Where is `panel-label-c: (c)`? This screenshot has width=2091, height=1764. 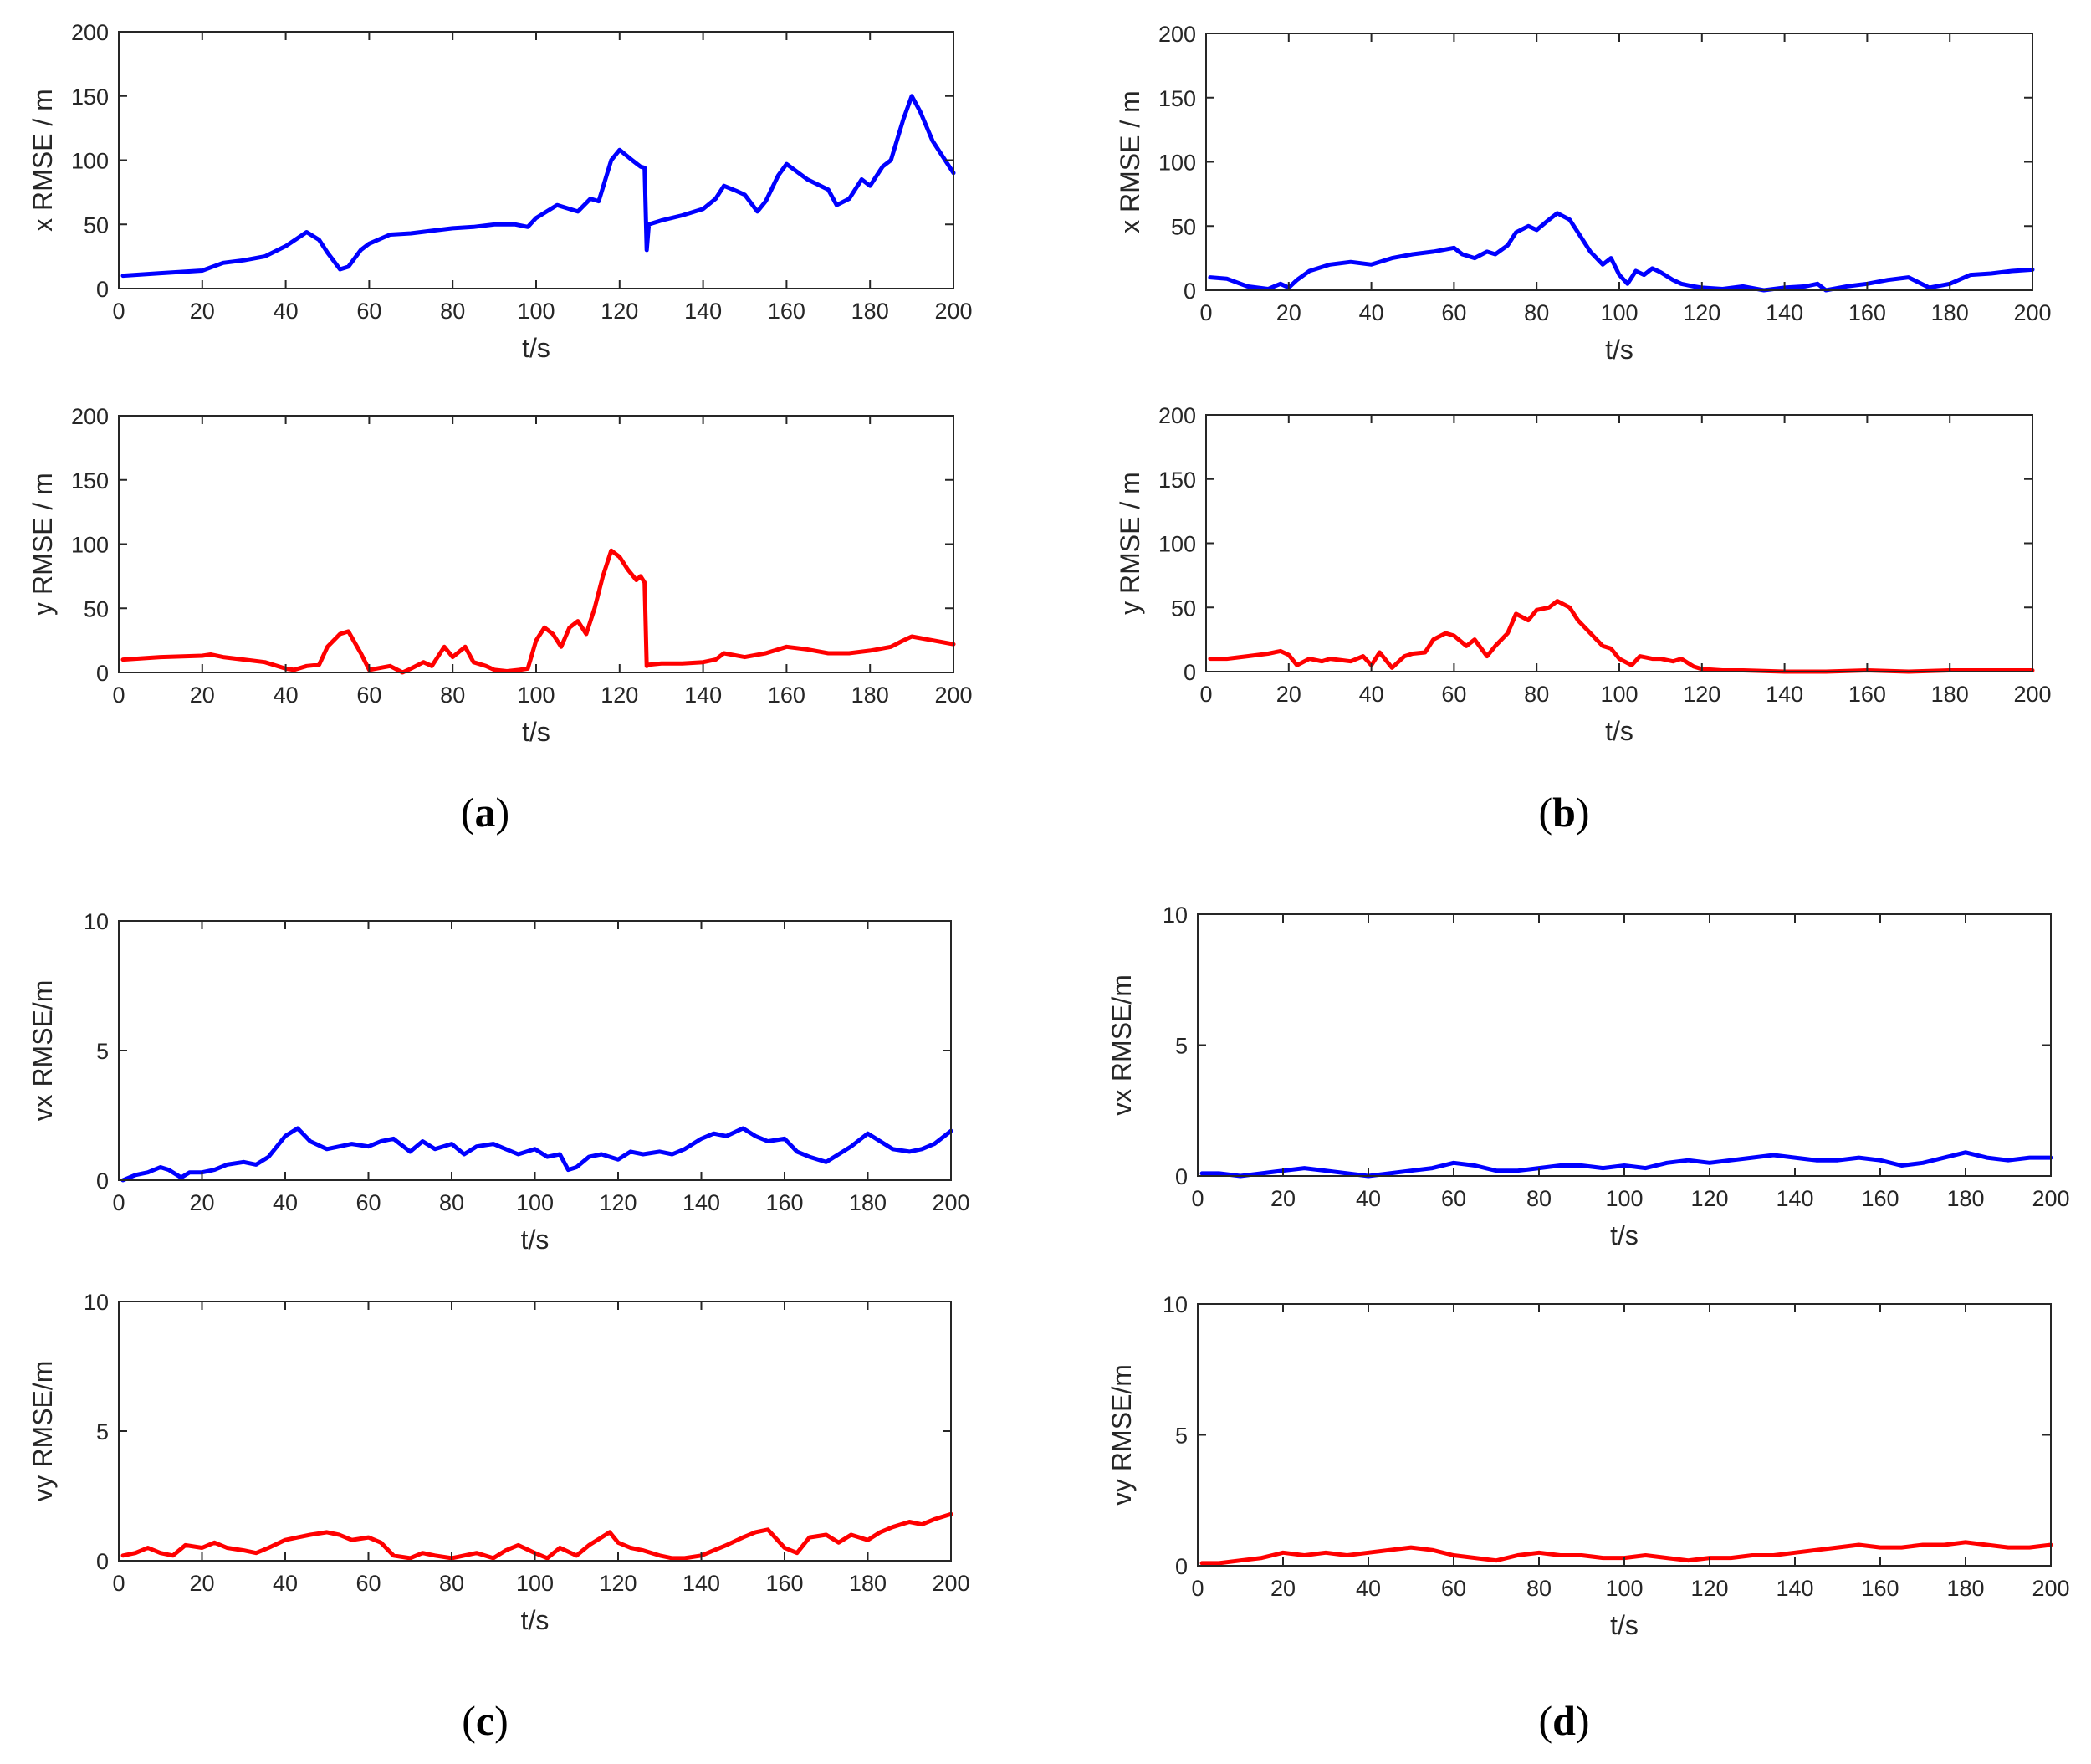 panel-label-c: (c) is located at coordinates (486, 1720).